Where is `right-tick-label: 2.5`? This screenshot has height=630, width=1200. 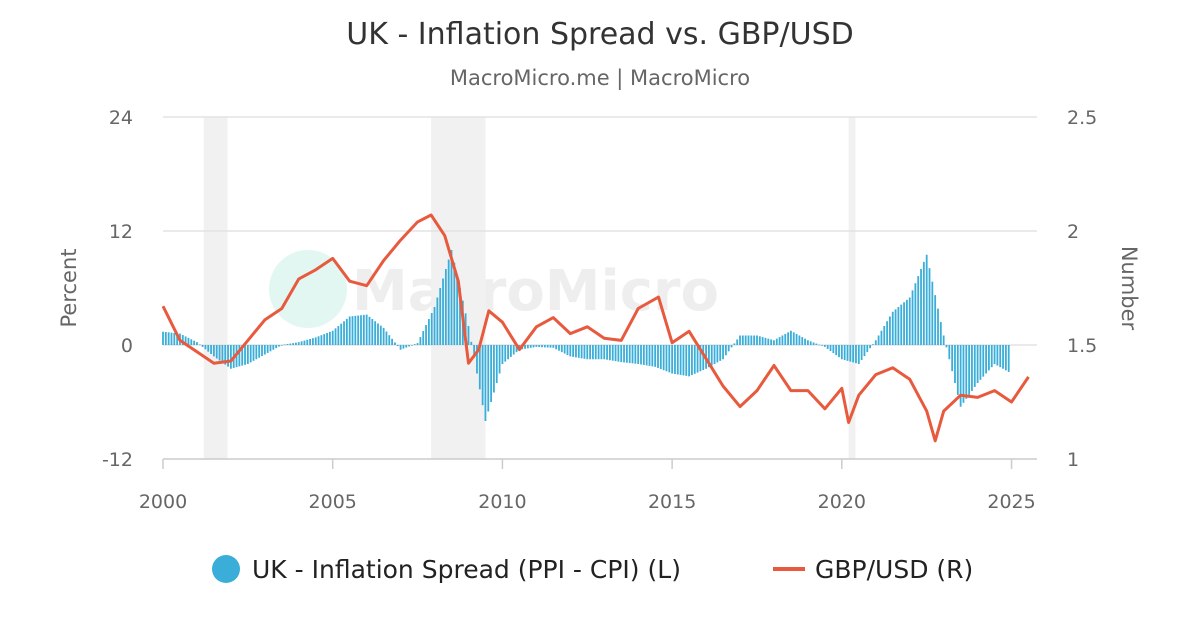 right-tick-label: 2.5 is located at coordinates (1082, 118).